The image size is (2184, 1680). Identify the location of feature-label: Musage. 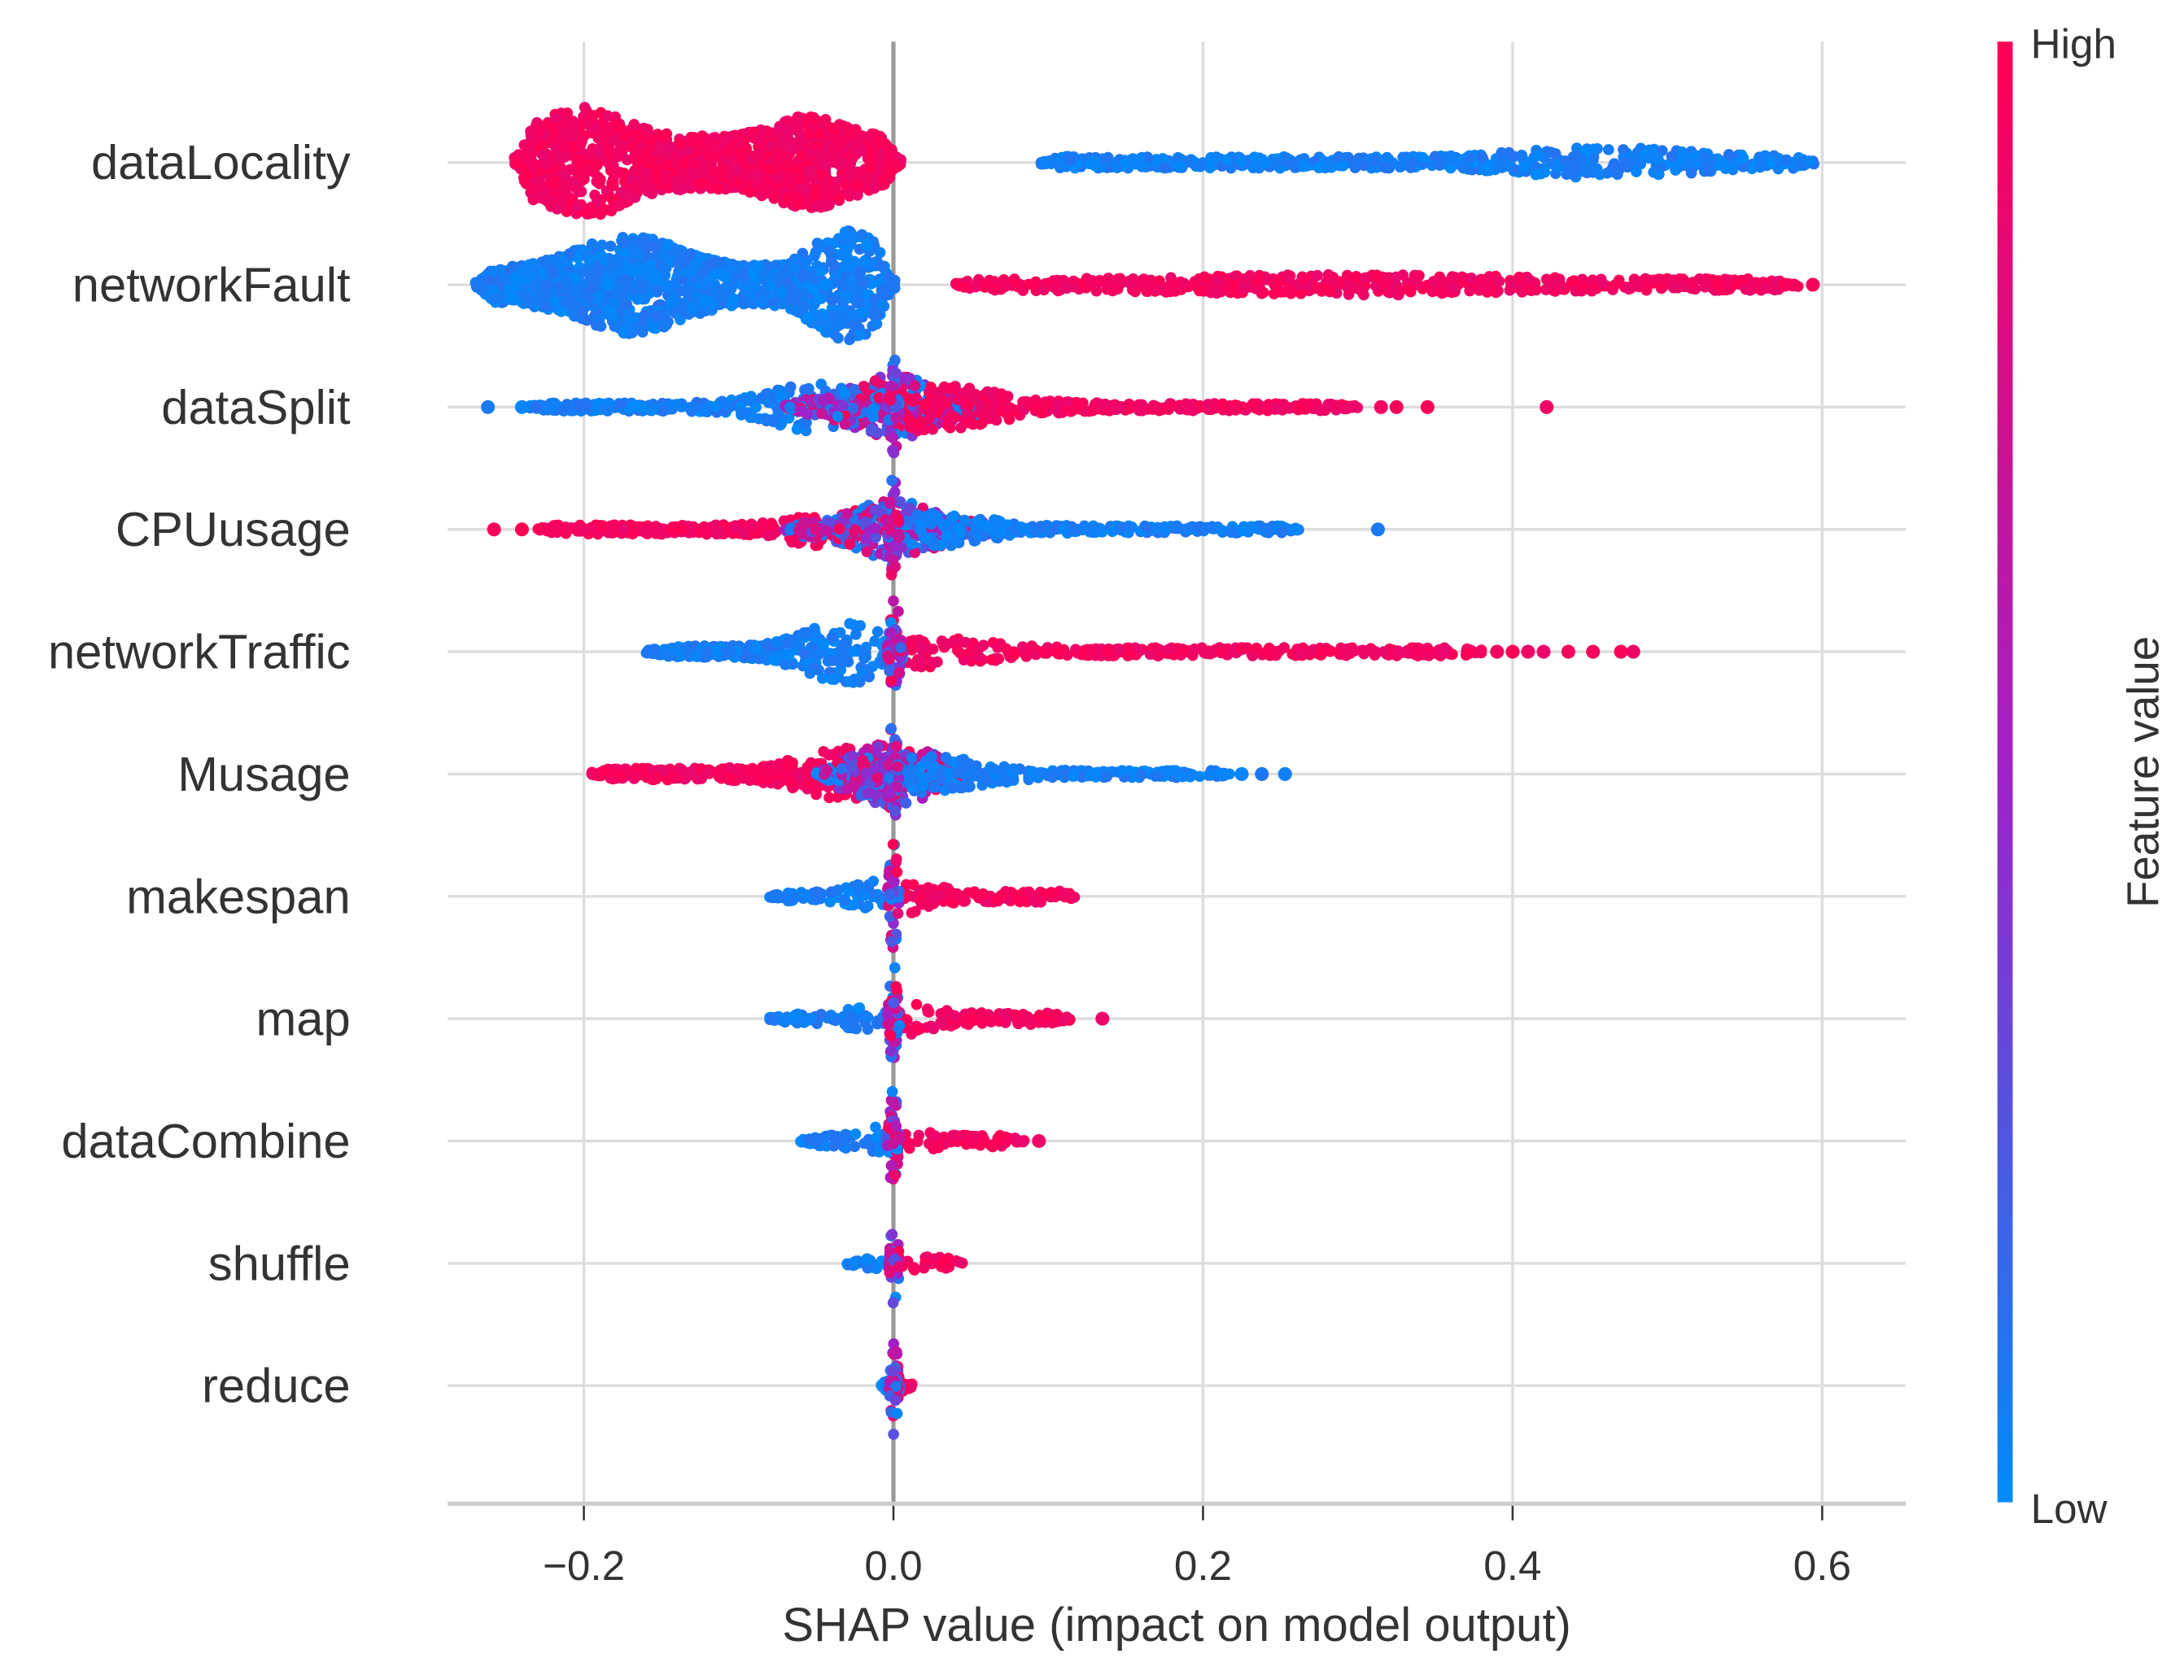
(264, 774).